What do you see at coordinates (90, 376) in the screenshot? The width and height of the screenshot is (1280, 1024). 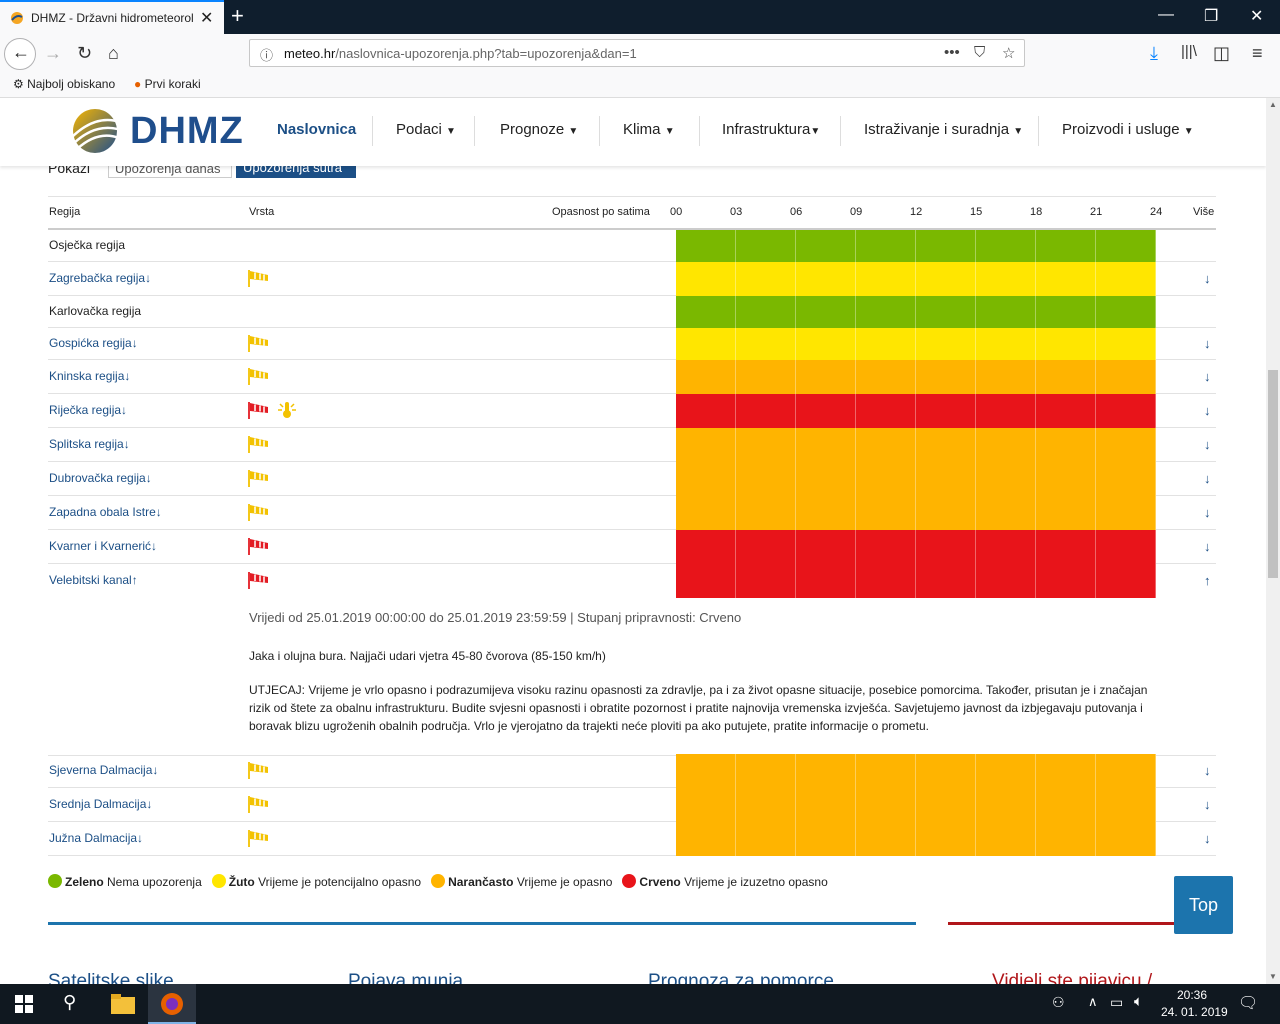 I see `region-name: Kninska regija↓` at bounding box center [90, 376].